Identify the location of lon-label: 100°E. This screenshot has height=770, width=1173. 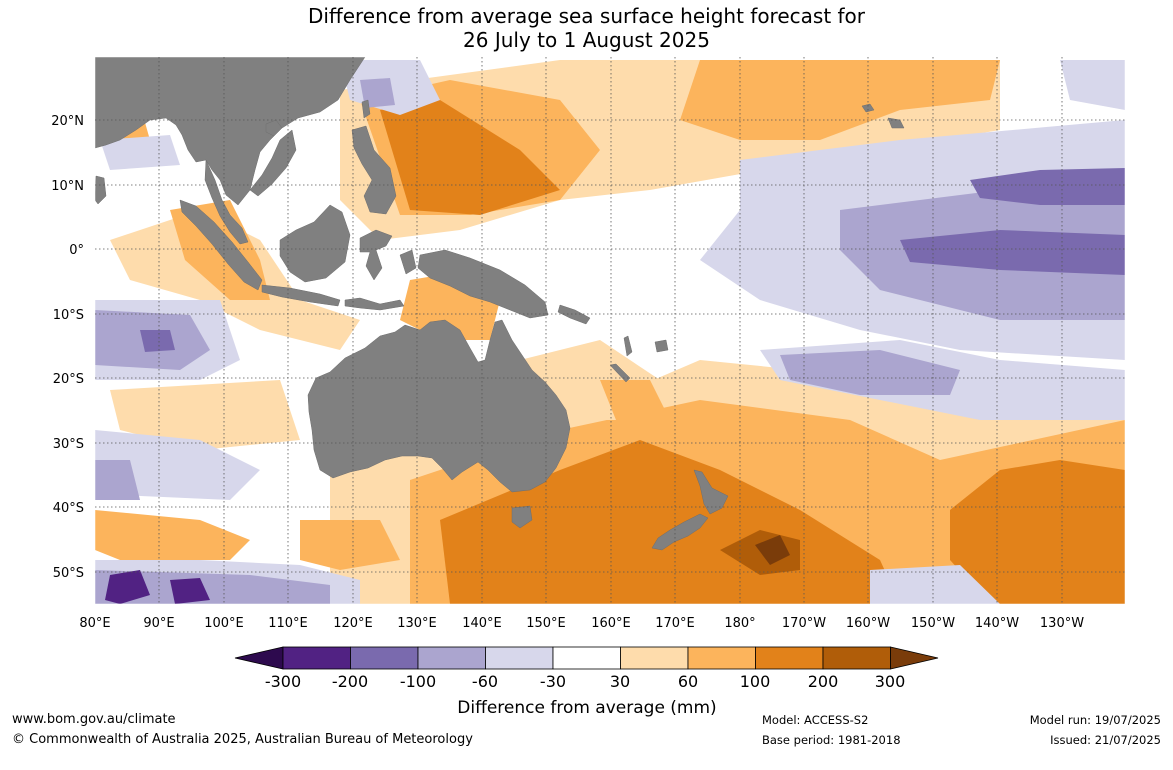
(224, 623).